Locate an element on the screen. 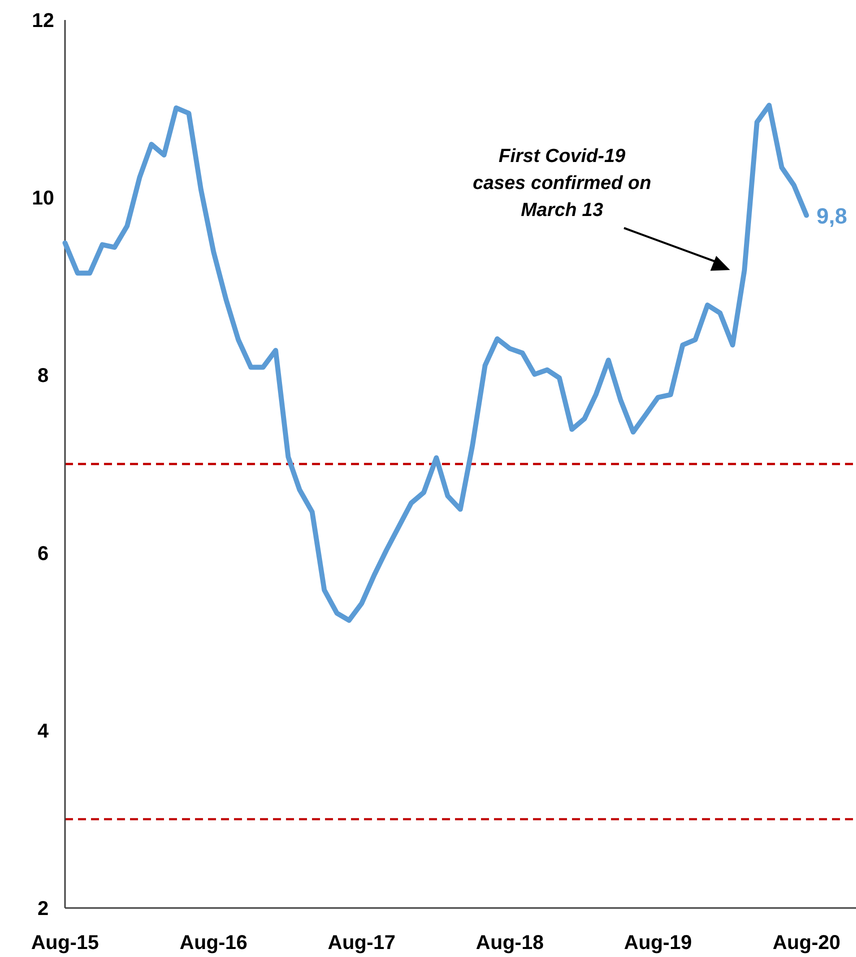 This screenshot has width=856, height=957. y-tick-label: 8 is located at coordinates (43, 376).